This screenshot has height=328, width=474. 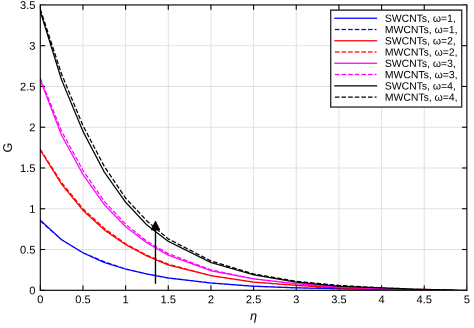 I want to click on x-tick-label: 0.5, so click(x=83, y=299).